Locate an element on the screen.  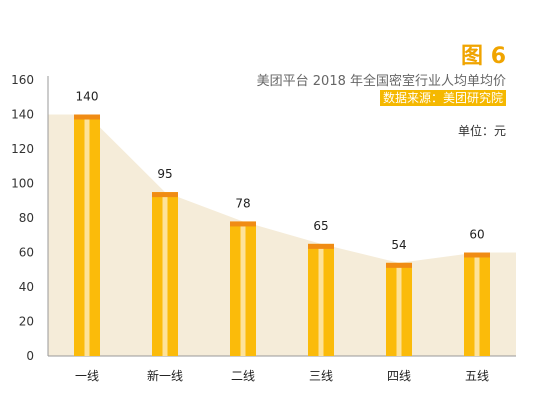
y-tick-label: 120 is located at coordinates (22, 149).